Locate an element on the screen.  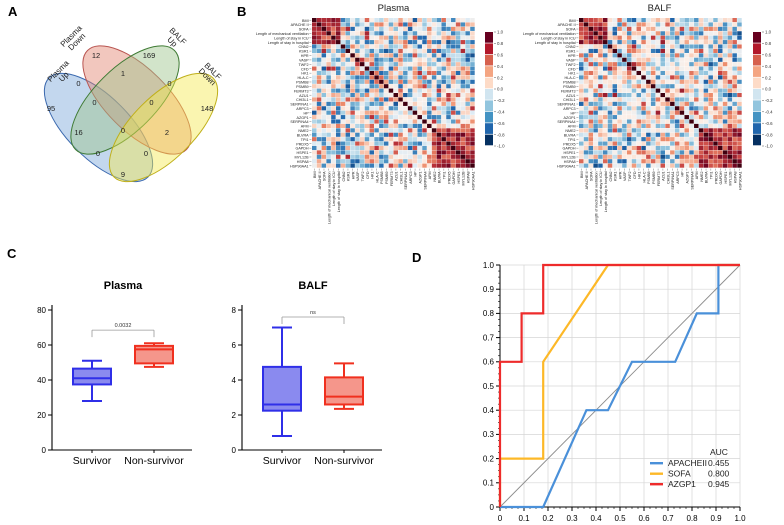
svg-text: 0.4 is located at coordinates (489, 410).